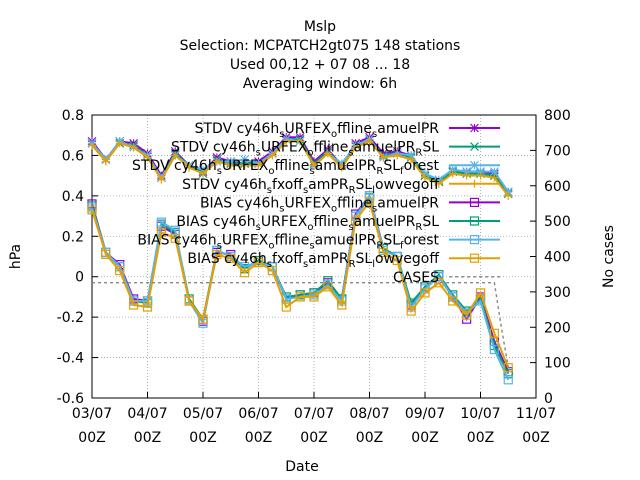 The image size is (640, 480). I want to click on legend-entry: CASES, so click(446, 278).